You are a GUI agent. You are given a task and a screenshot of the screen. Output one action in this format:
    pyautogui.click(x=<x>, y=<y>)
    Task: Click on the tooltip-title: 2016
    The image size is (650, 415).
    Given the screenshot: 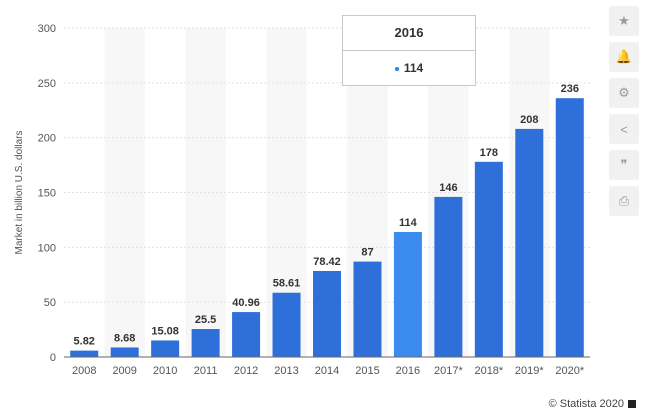 What is the action you would take?
    pyautogui.click(x=409, y=33)
    